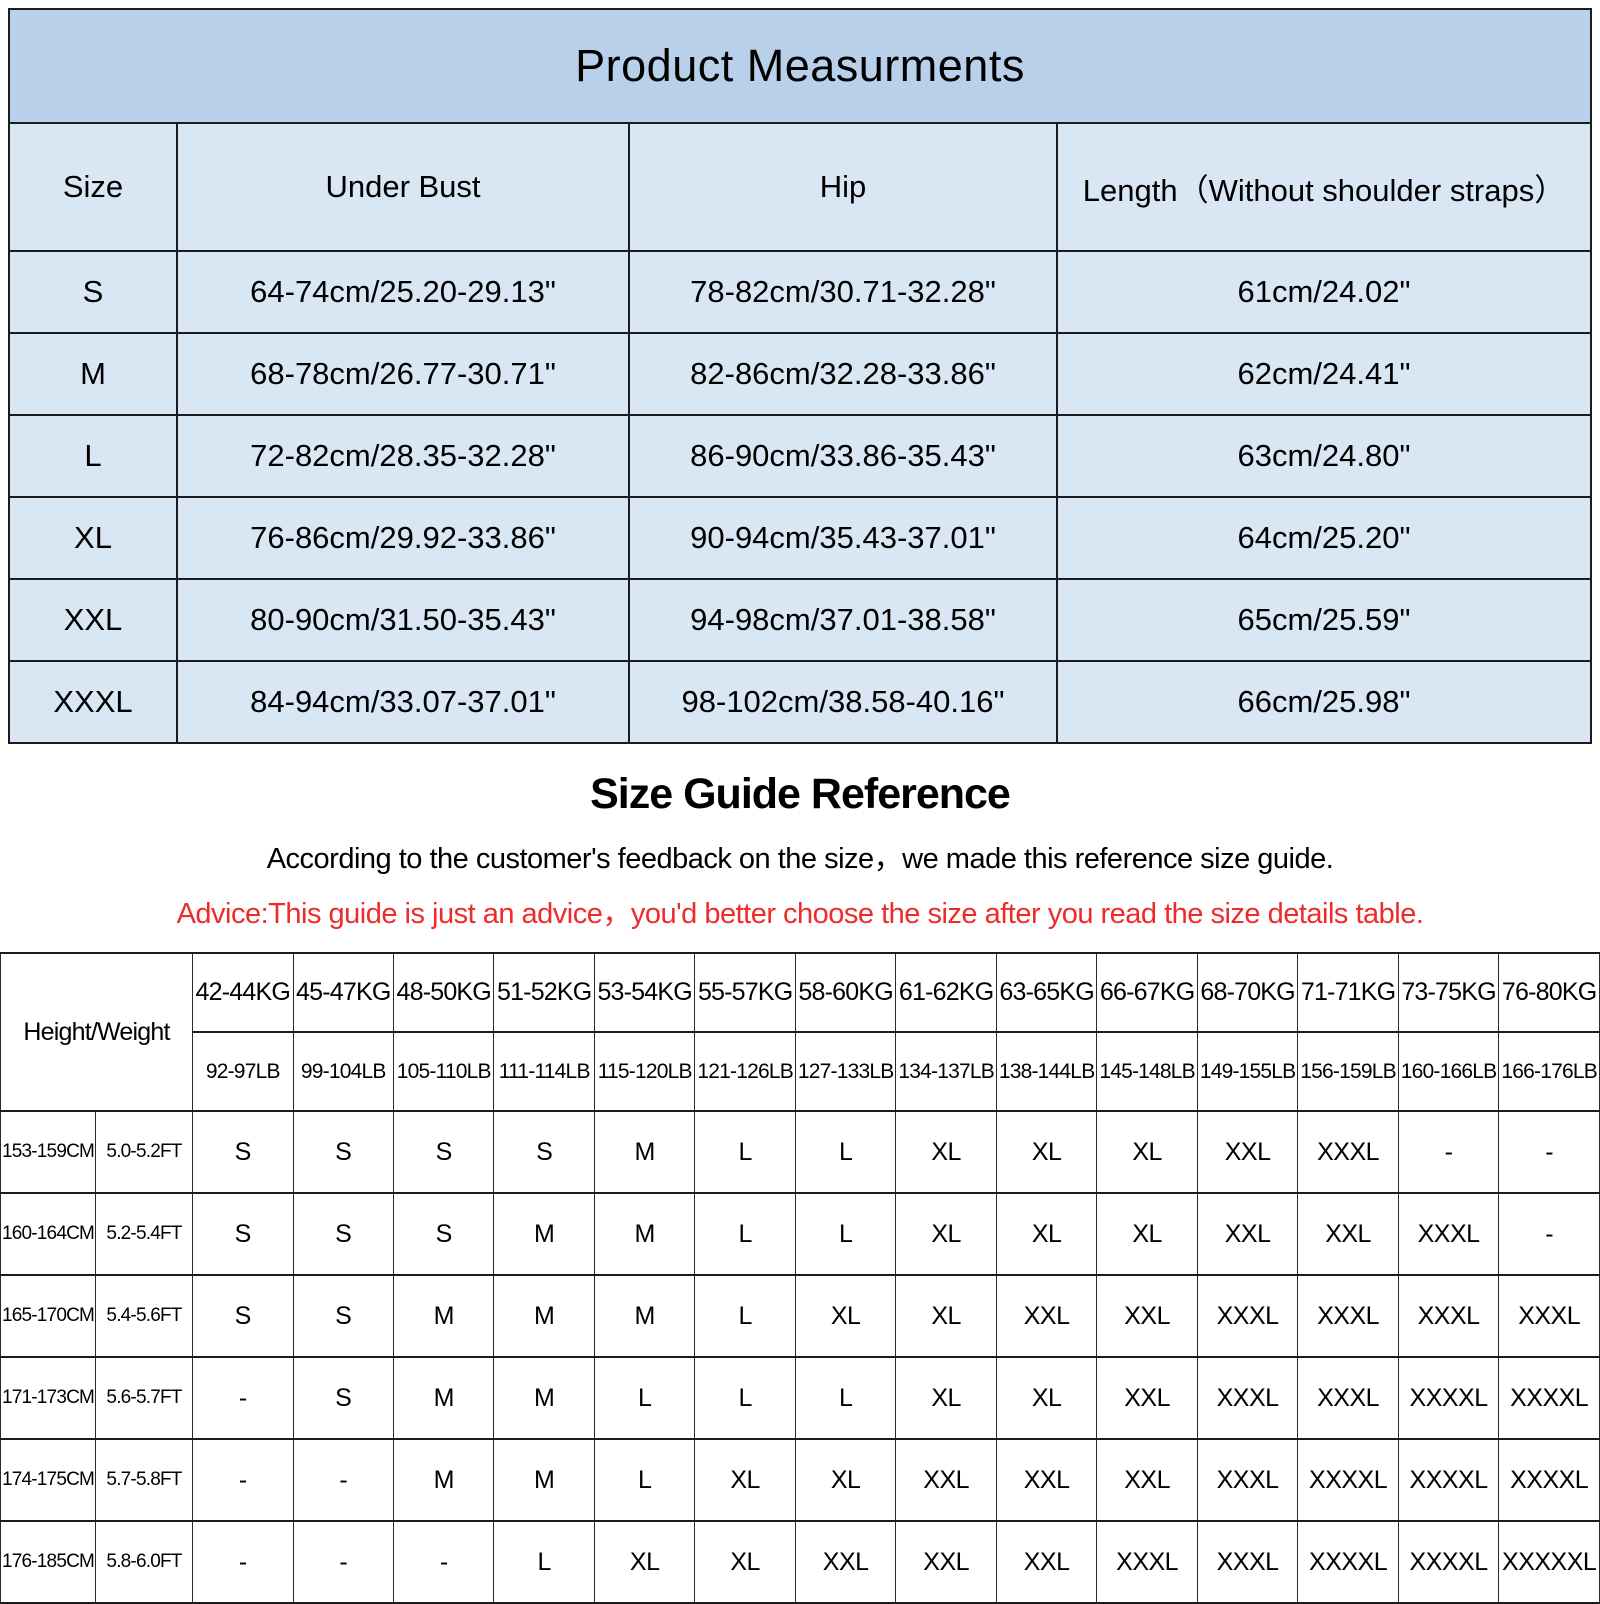  I want to click on weight-kg-header-cell: 73-75KG, so click(1448, 992).